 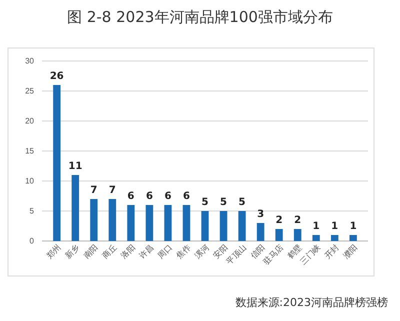 What do you see at coordinates (200, 17) in the screenshot?
I see `chart-title: 图 2-8 2023年河南品牌100强市域分布` at bounding box center [200, 17].